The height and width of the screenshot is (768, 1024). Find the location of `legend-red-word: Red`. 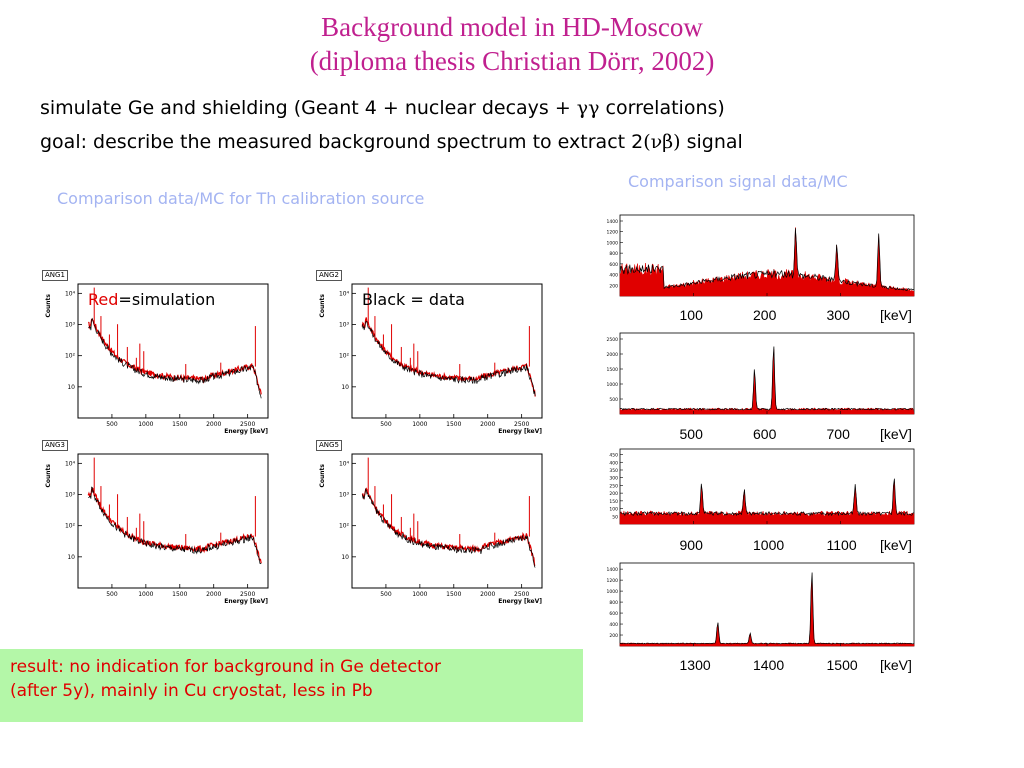

legend-red-word: Red is located at coordinates (103, 299).